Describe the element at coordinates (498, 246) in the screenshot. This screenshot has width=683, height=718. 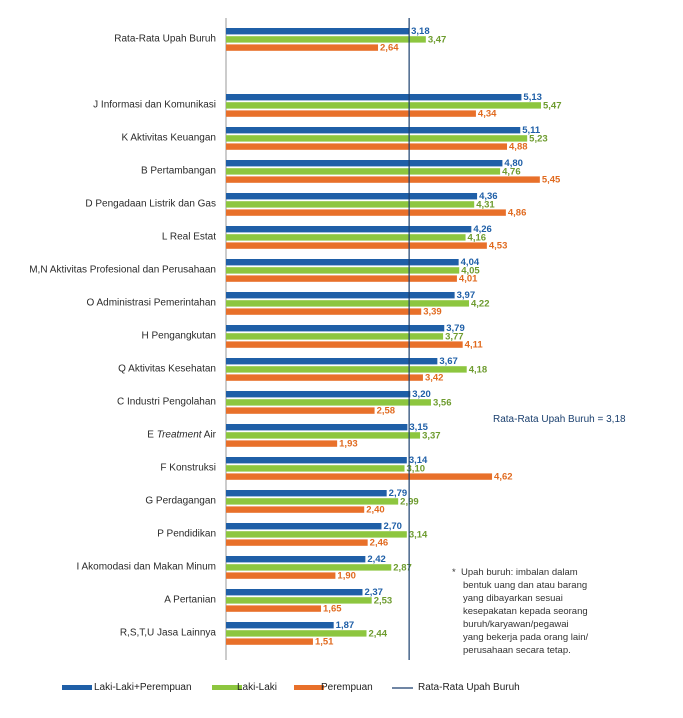
I see `value-label: 4,53` at that location.